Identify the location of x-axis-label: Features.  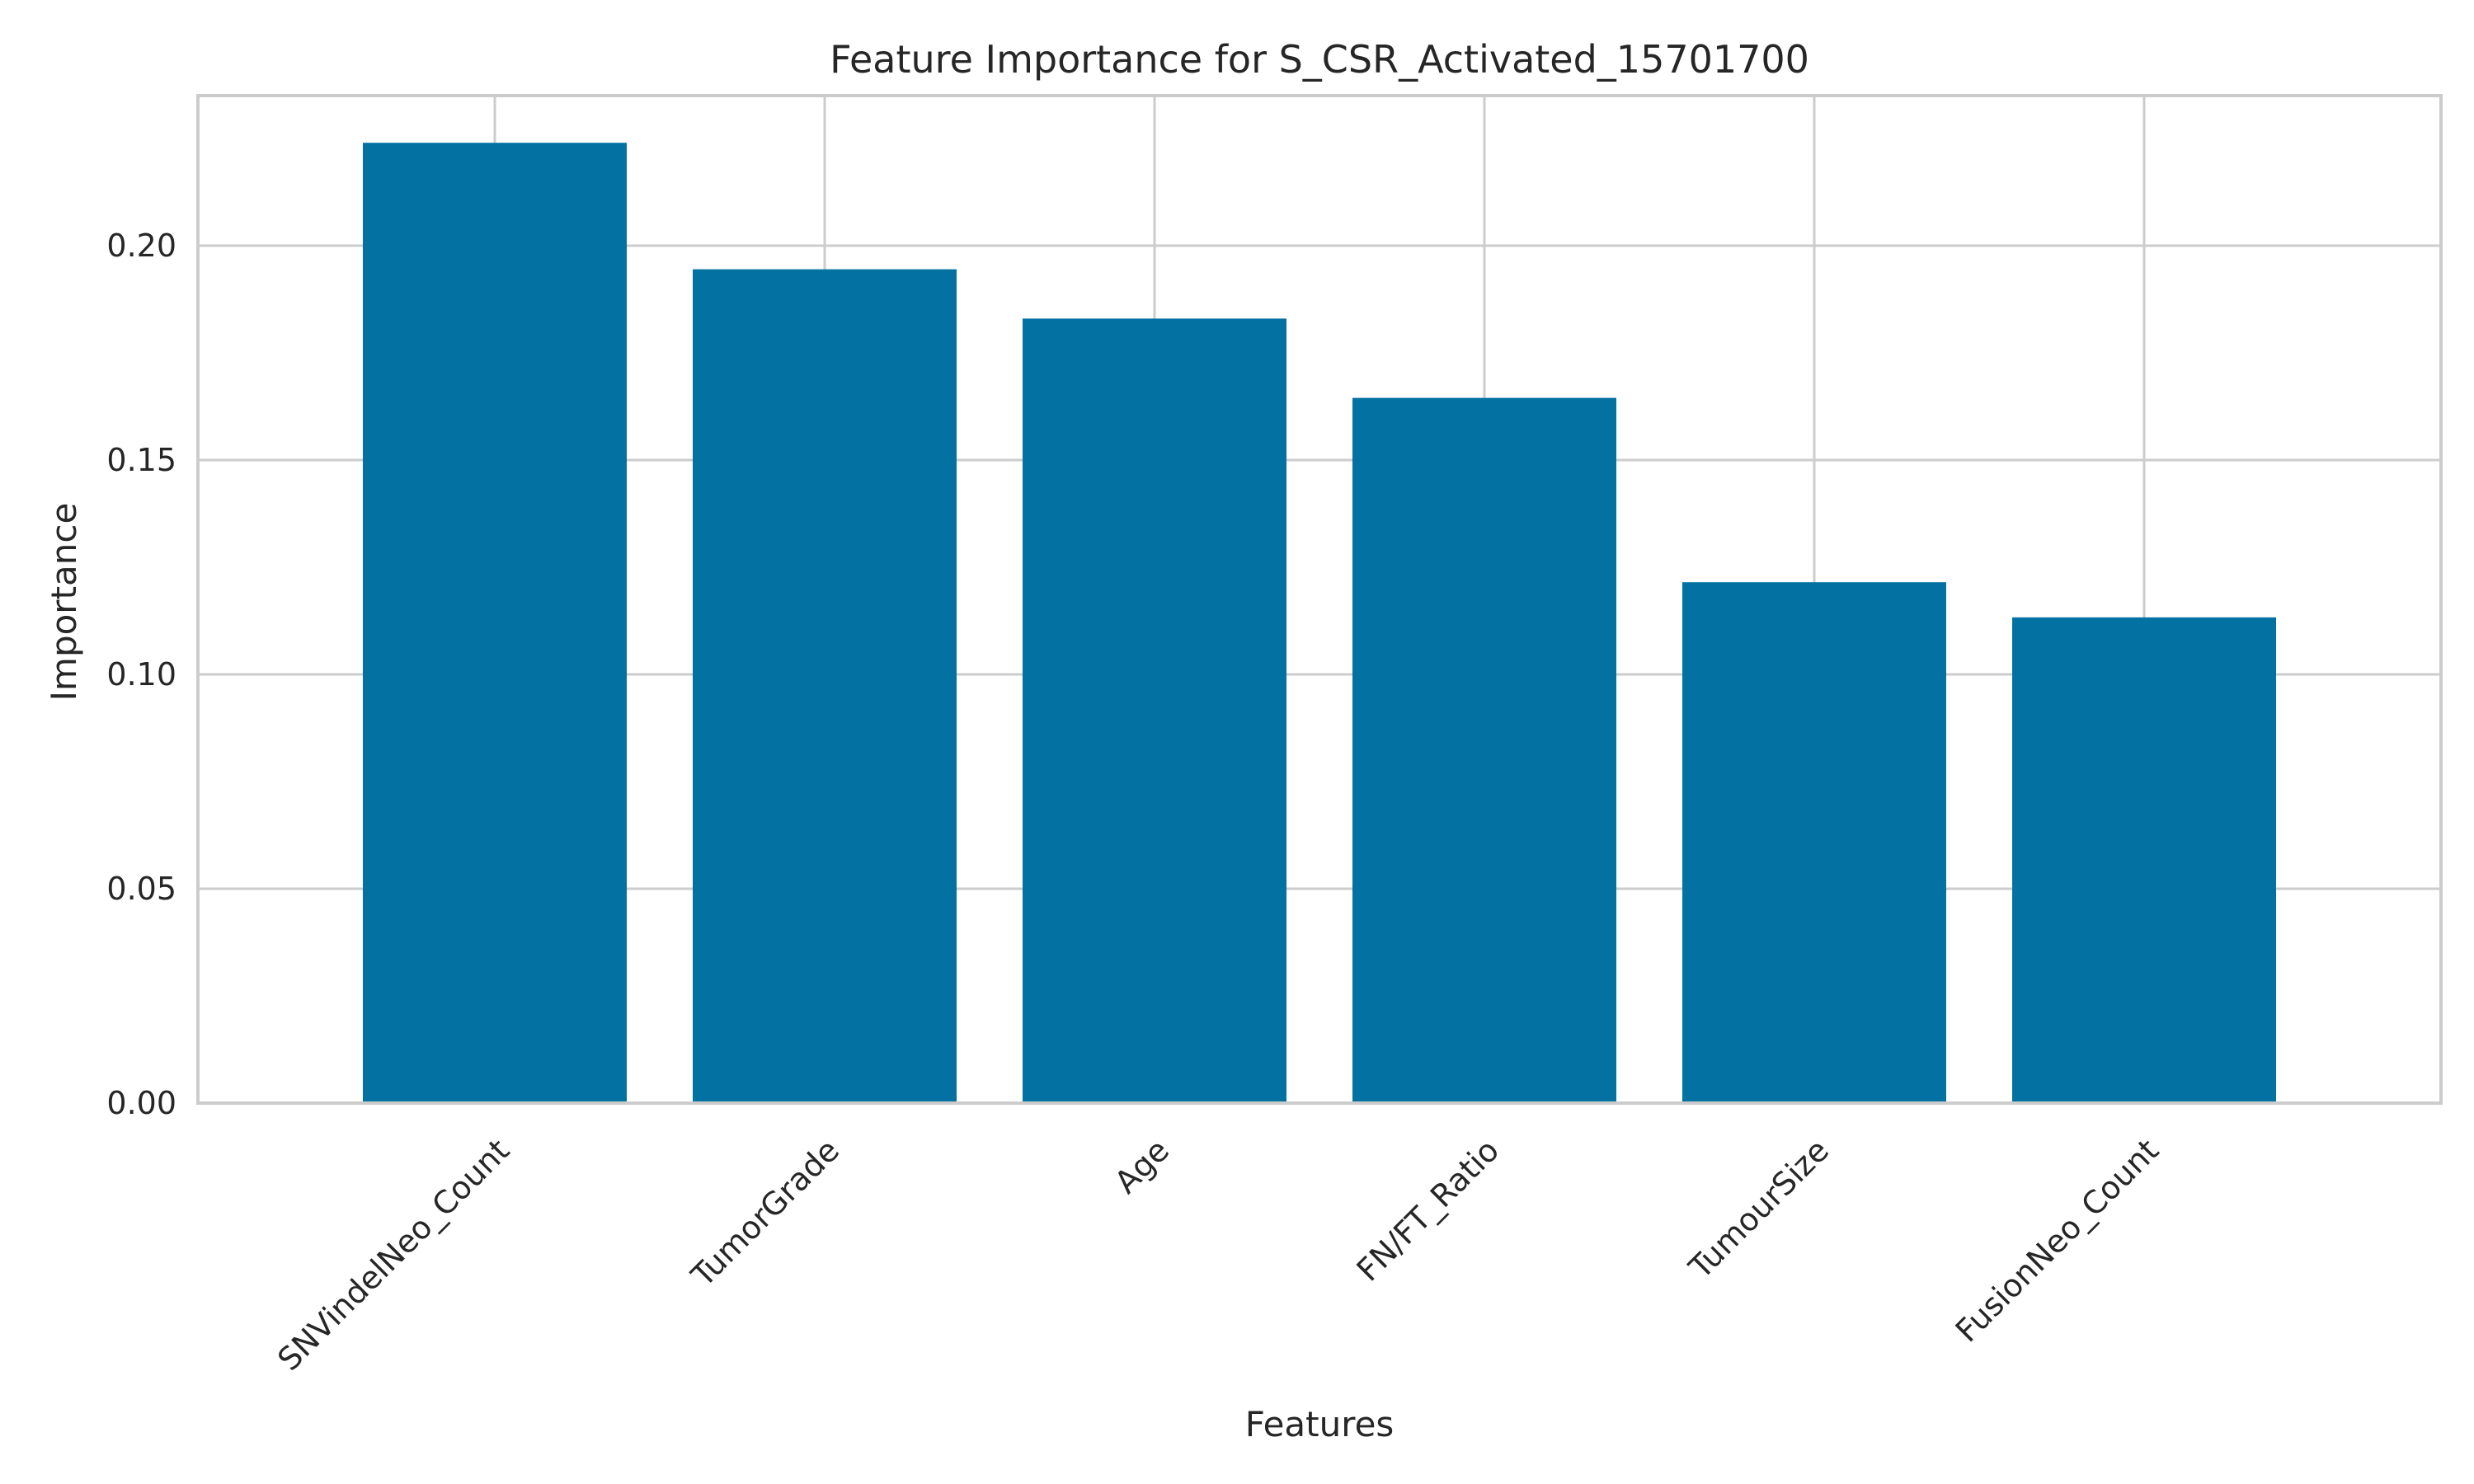
(1320, 1424).